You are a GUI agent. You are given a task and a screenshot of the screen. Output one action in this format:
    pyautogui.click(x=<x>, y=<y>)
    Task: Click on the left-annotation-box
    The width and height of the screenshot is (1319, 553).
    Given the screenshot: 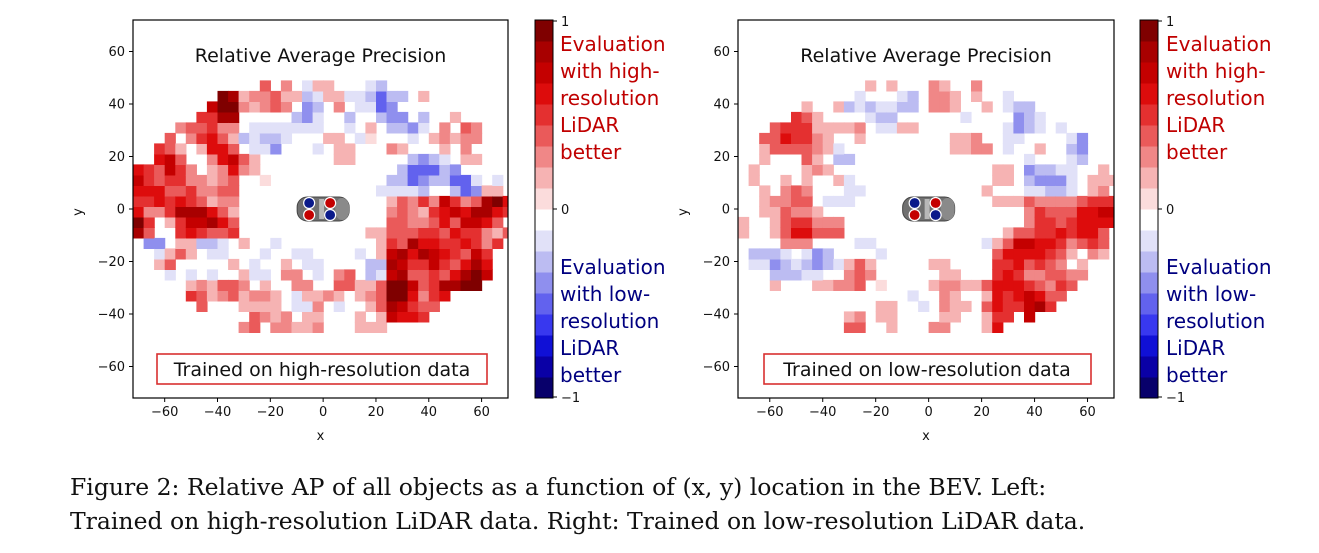 What is the action you would take?
    pyautogui.click(x=322, y=369)
    